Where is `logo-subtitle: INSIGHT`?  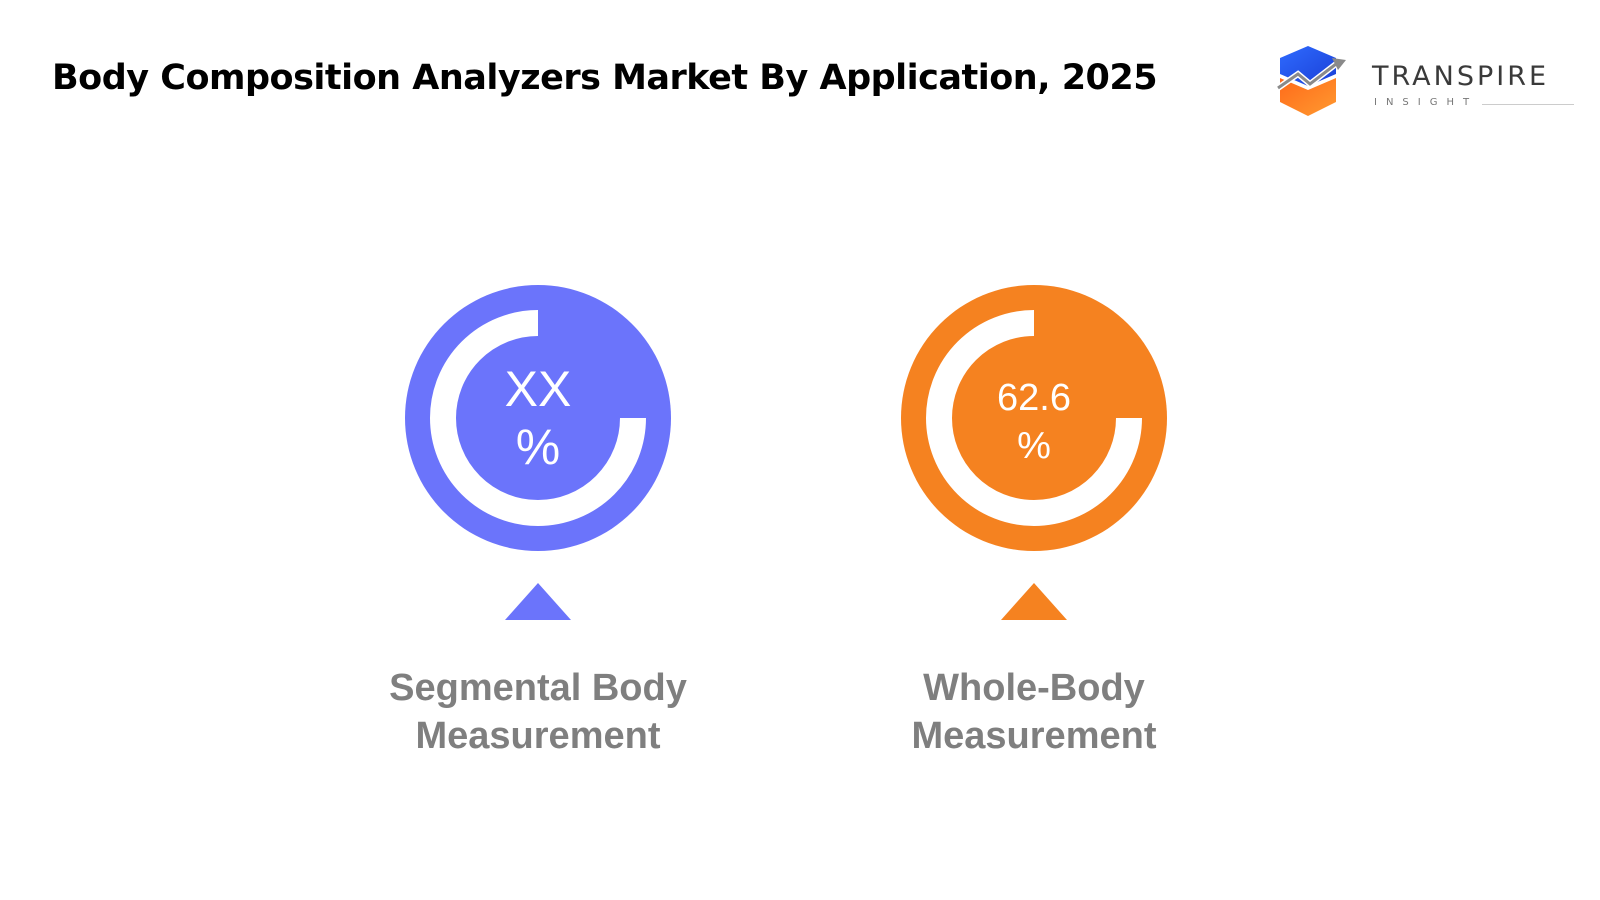 logo-subtitle: INSIGHT is located at coordinates (1426, 102).